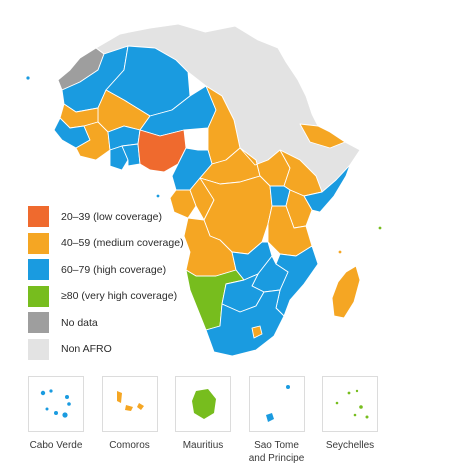 This screenshot has height=474, width=471. Describe the element at coordinates (340, 252) in the screenshot. I see `region-comoros-dot` at that location.